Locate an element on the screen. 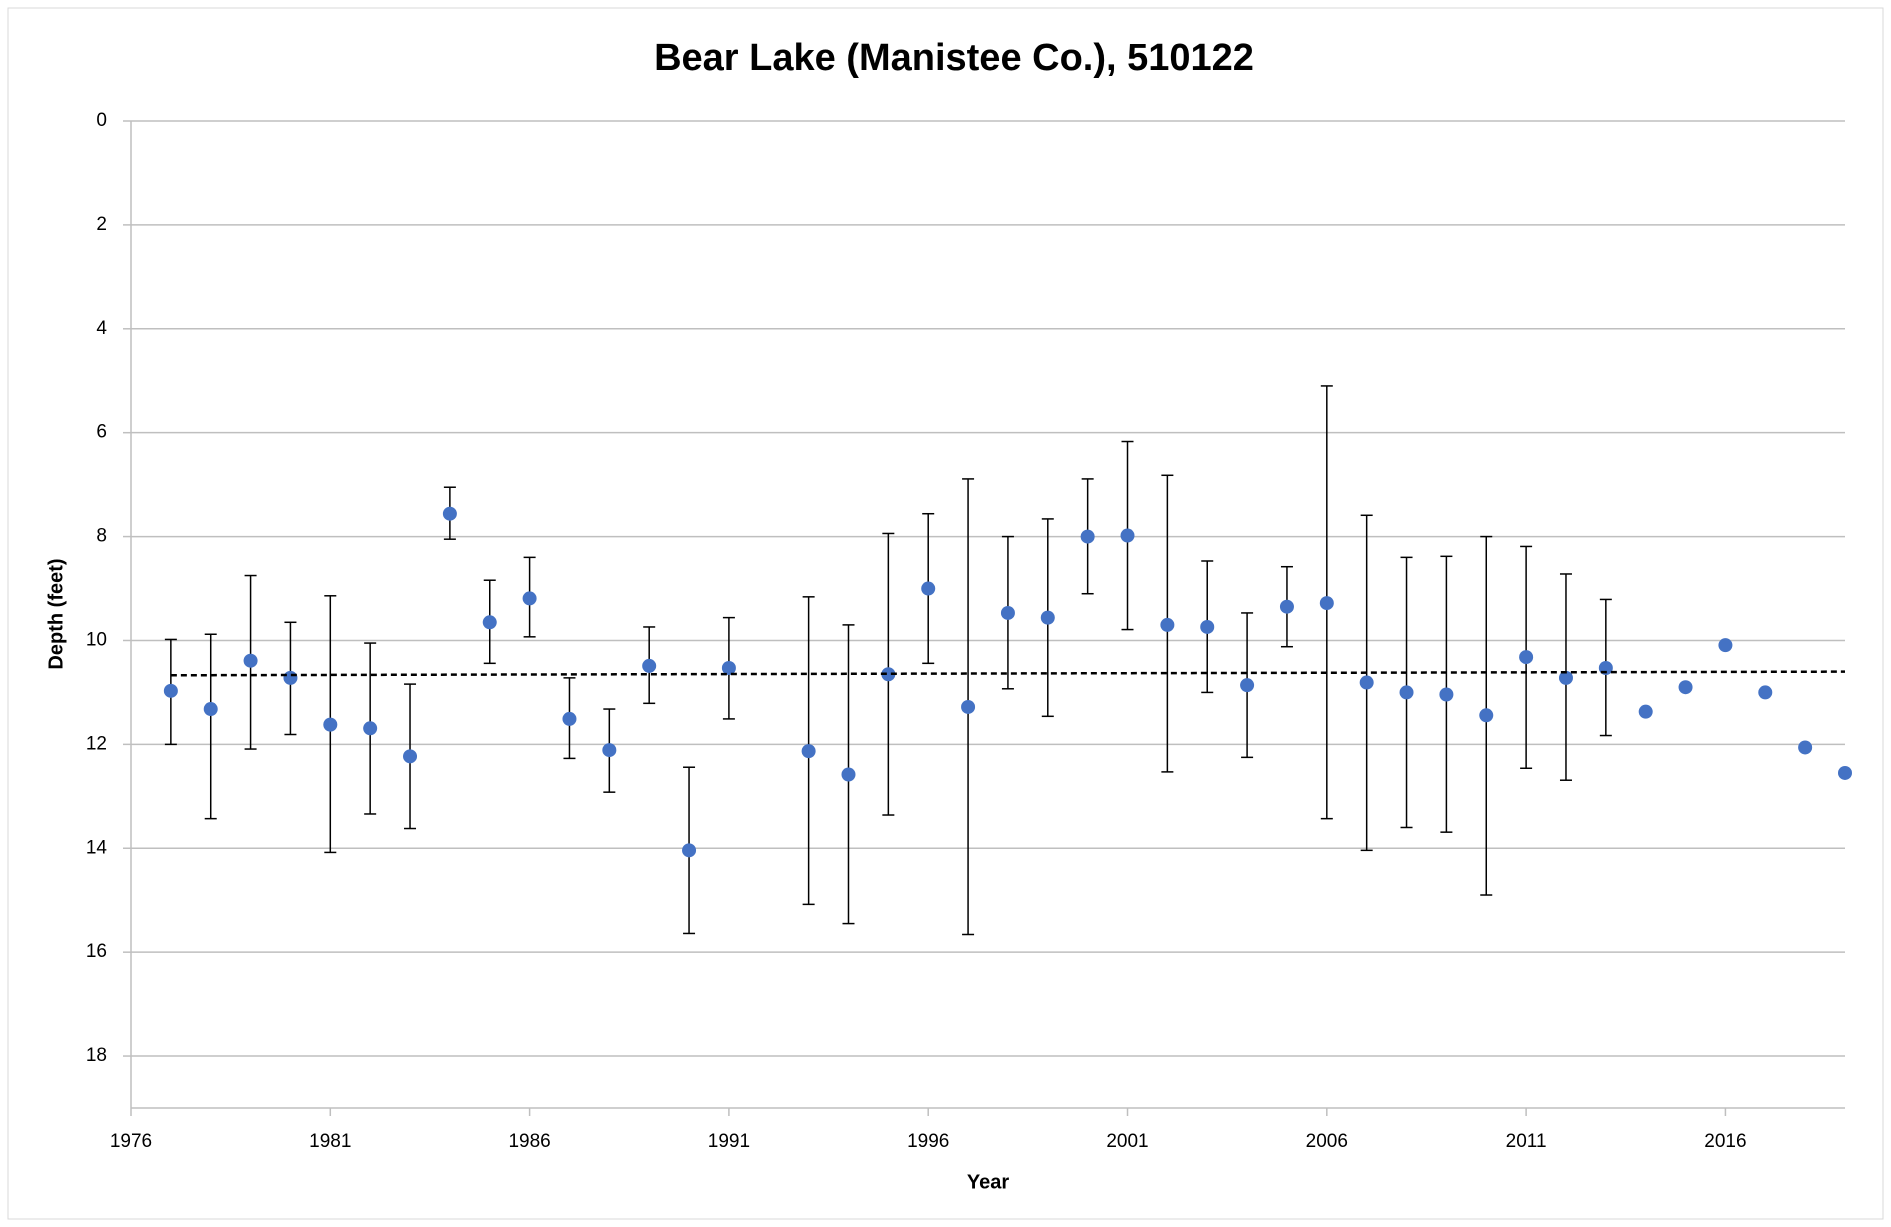 This screenshot has width=1891, height=1227. y-tick-label: 6 is located at coordinates (101, 432).